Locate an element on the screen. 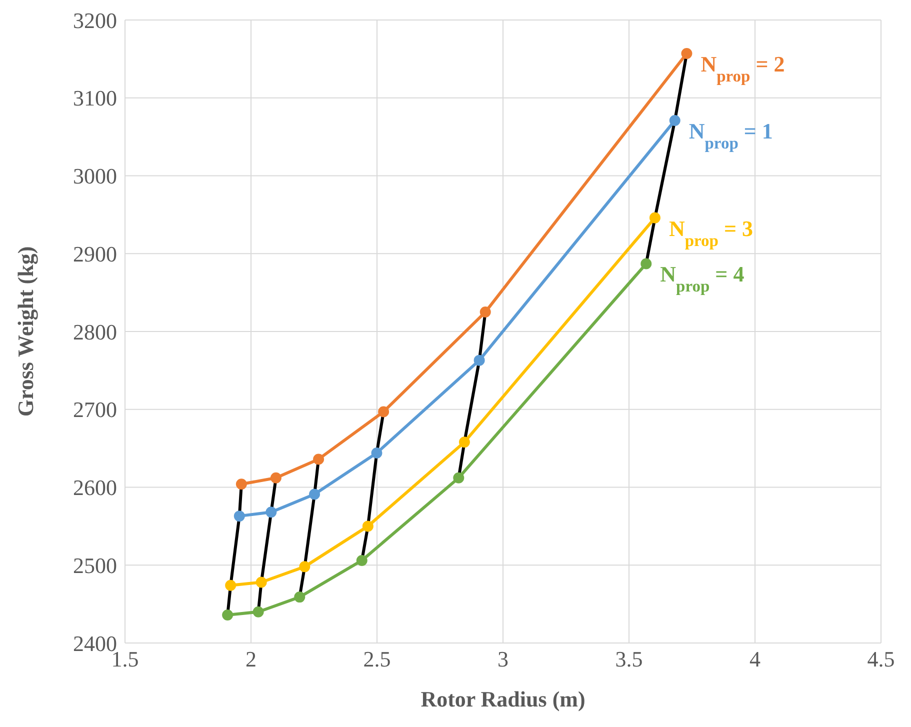 This screenshot has width=911, height=727. x-axis-title: Rotor Radius (m) is located at coordinates (503, 699).